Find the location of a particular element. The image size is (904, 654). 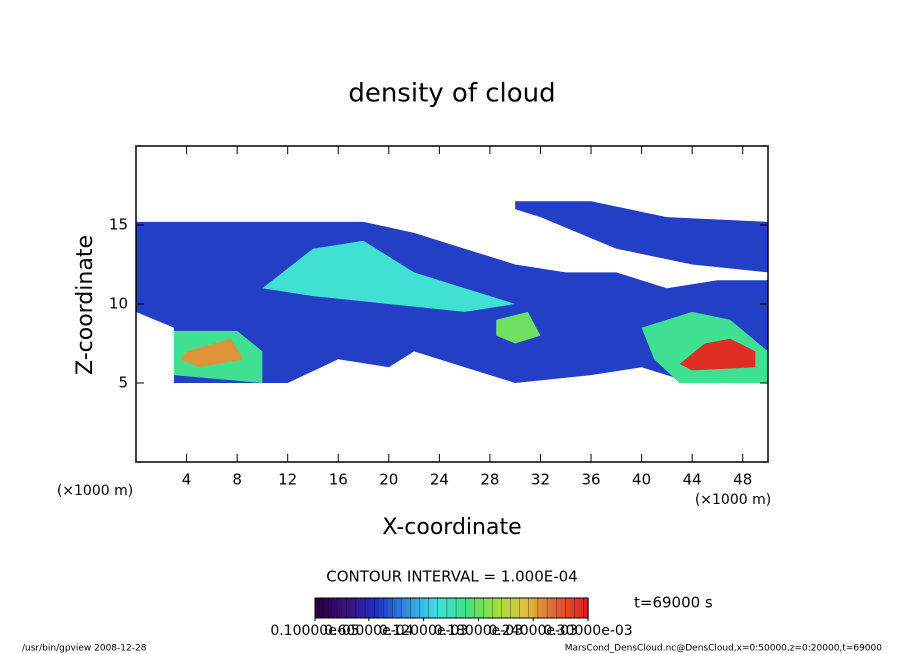

x-tick-label: 48 is located at coordinates (742, 480).